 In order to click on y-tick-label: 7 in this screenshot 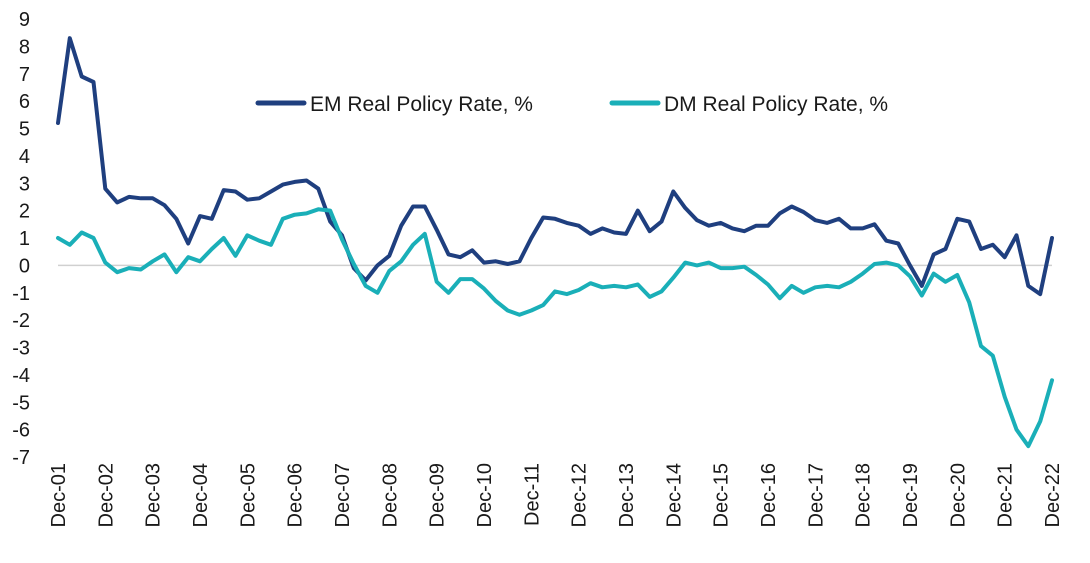, I will do `click(24, 75)`.